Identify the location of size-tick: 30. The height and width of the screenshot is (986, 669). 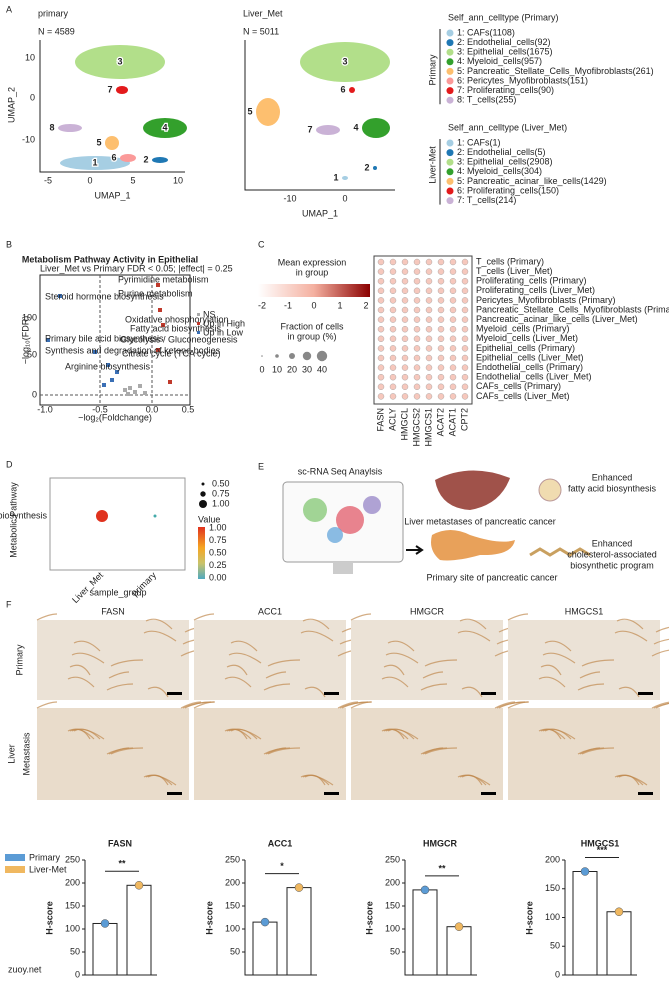
(307, 369).